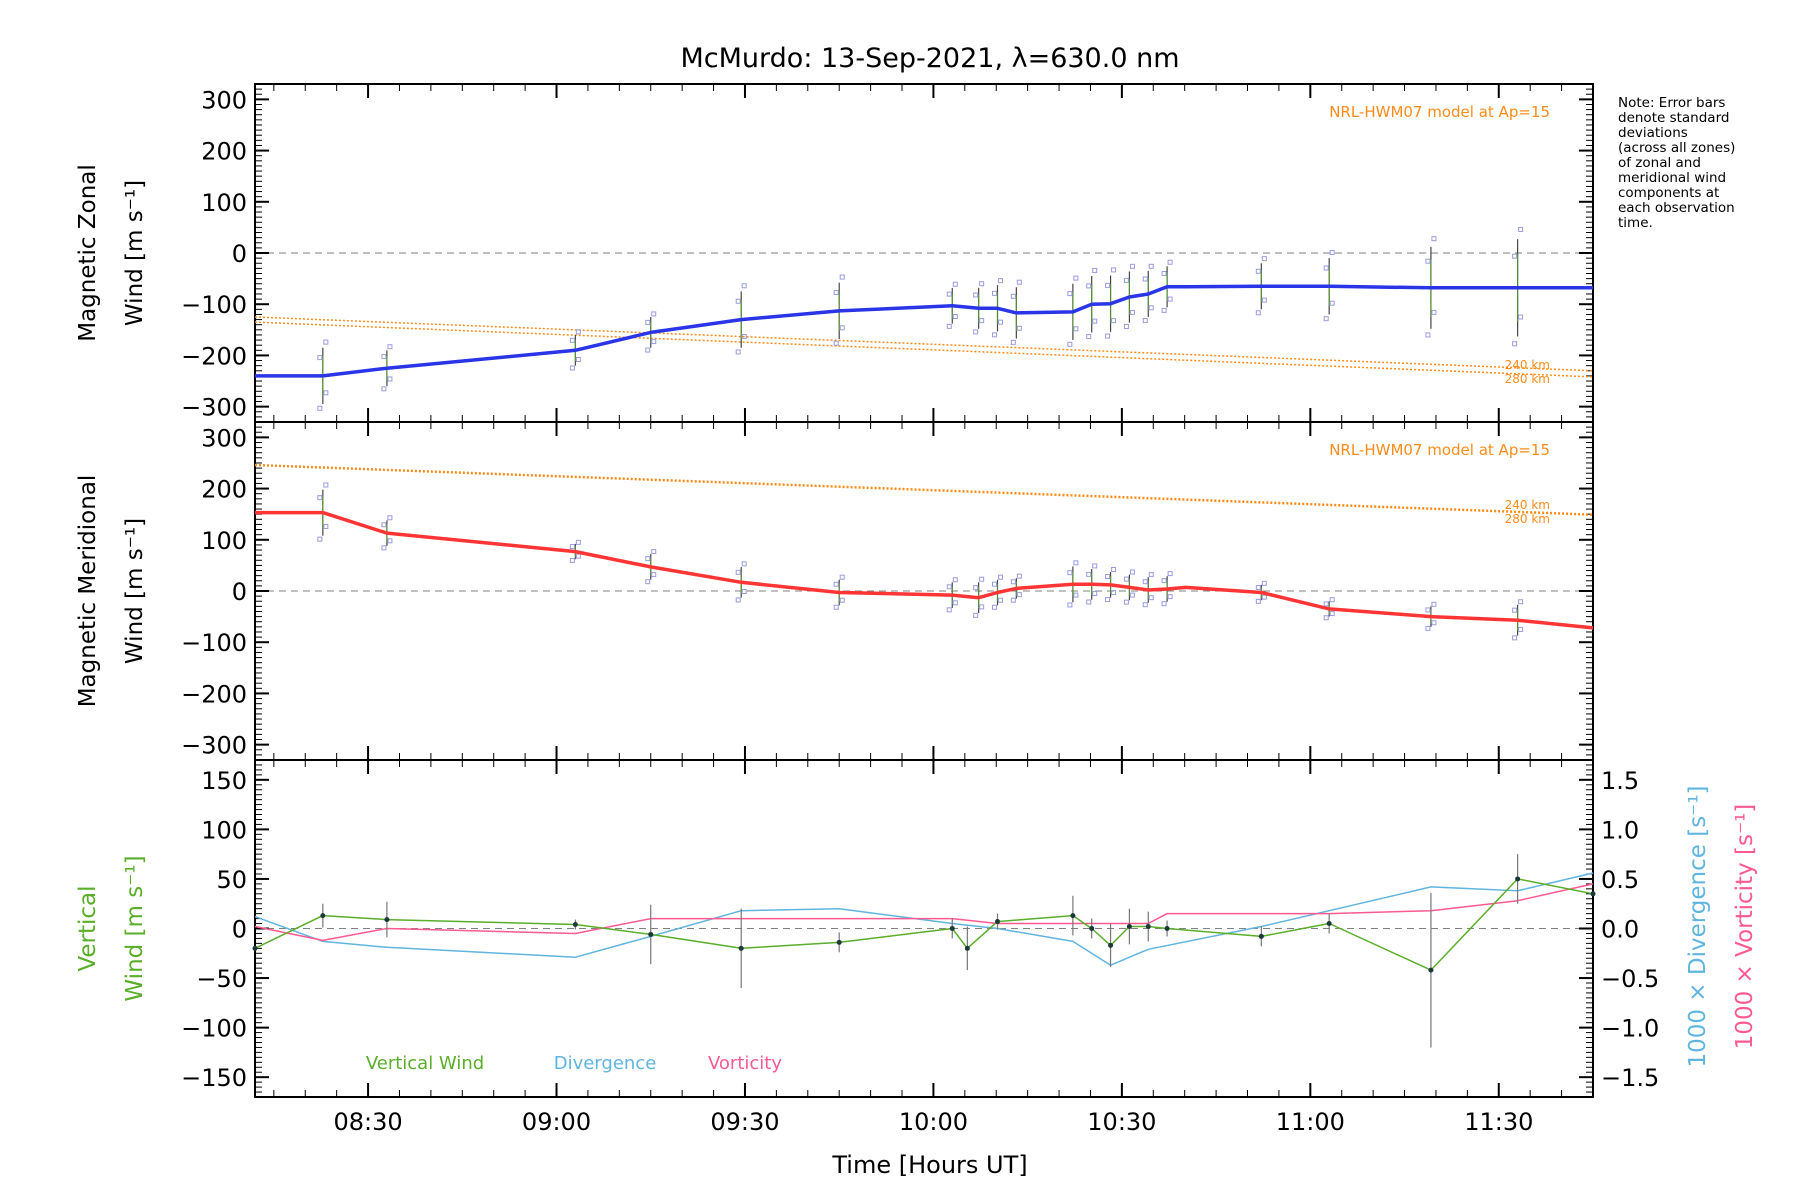 The height and width of the screenshot is (1200, 1800). Describe the element at coordinates (1698, 926) in the screenshot. I see `y2-axis-label-divergence: 1000 × Divergence [s⁻¹]` at that location.